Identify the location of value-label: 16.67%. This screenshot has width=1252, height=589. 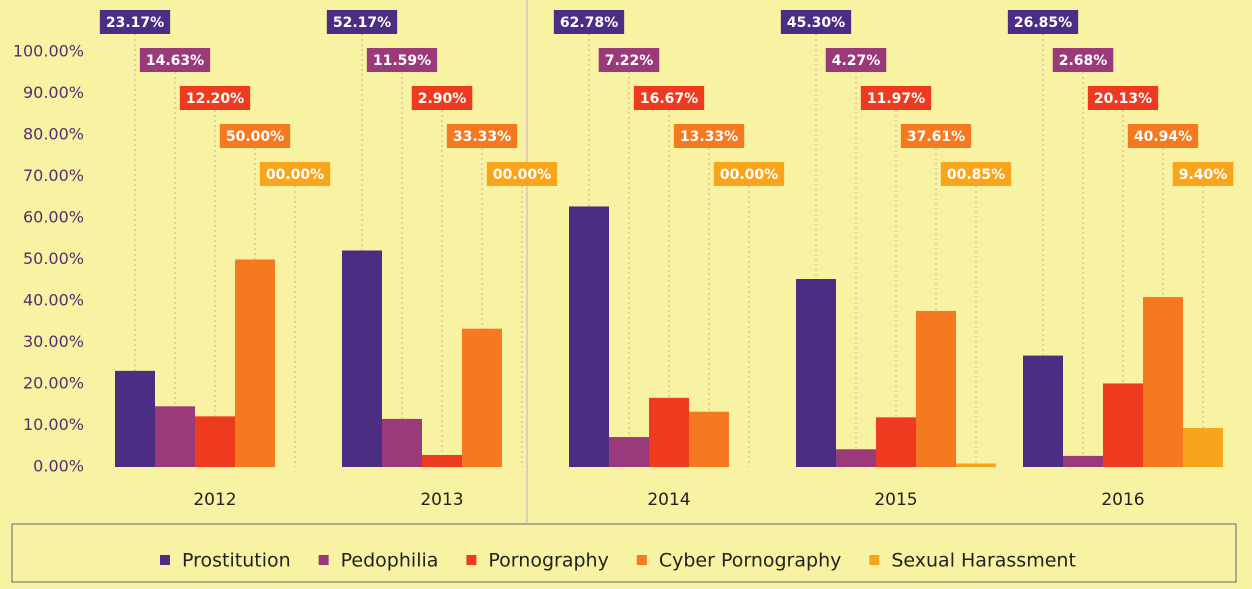
(669, 99).